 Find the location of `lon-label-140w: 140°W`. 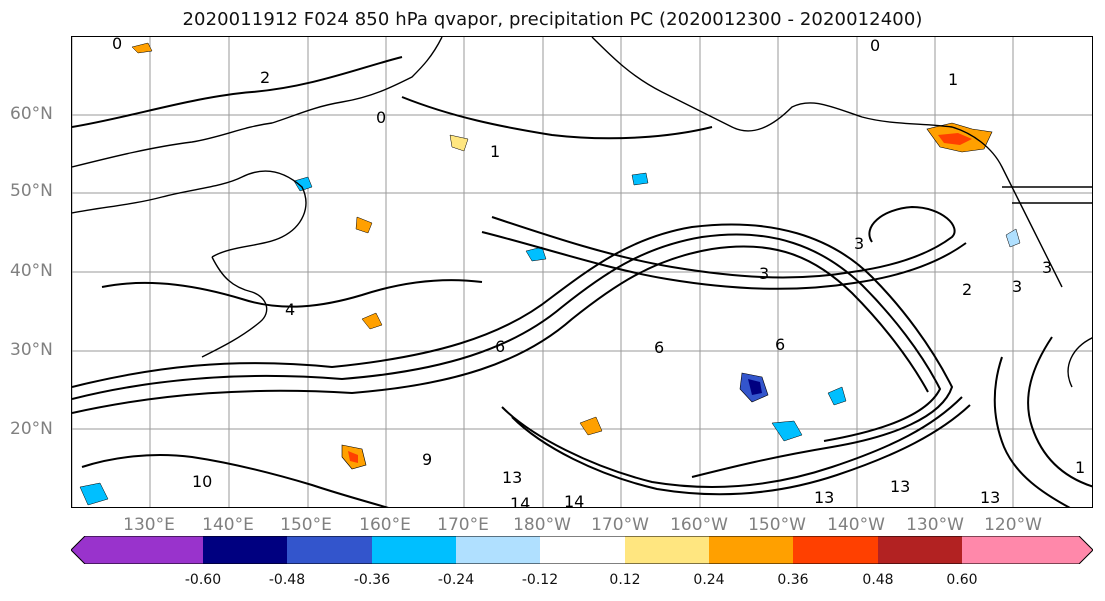

lon-label-140w: 140°W is located at coordinates (856, 525).